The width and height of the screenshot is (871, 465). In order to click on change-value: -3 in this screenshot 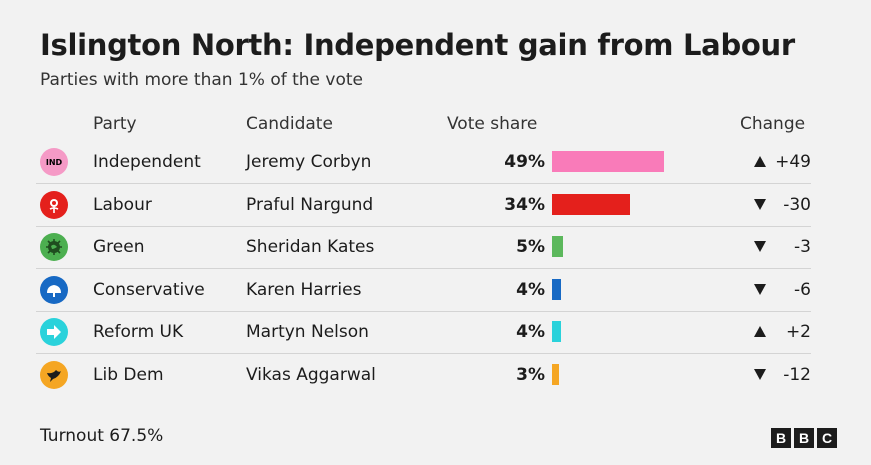, I will do `click(802, 247)`.